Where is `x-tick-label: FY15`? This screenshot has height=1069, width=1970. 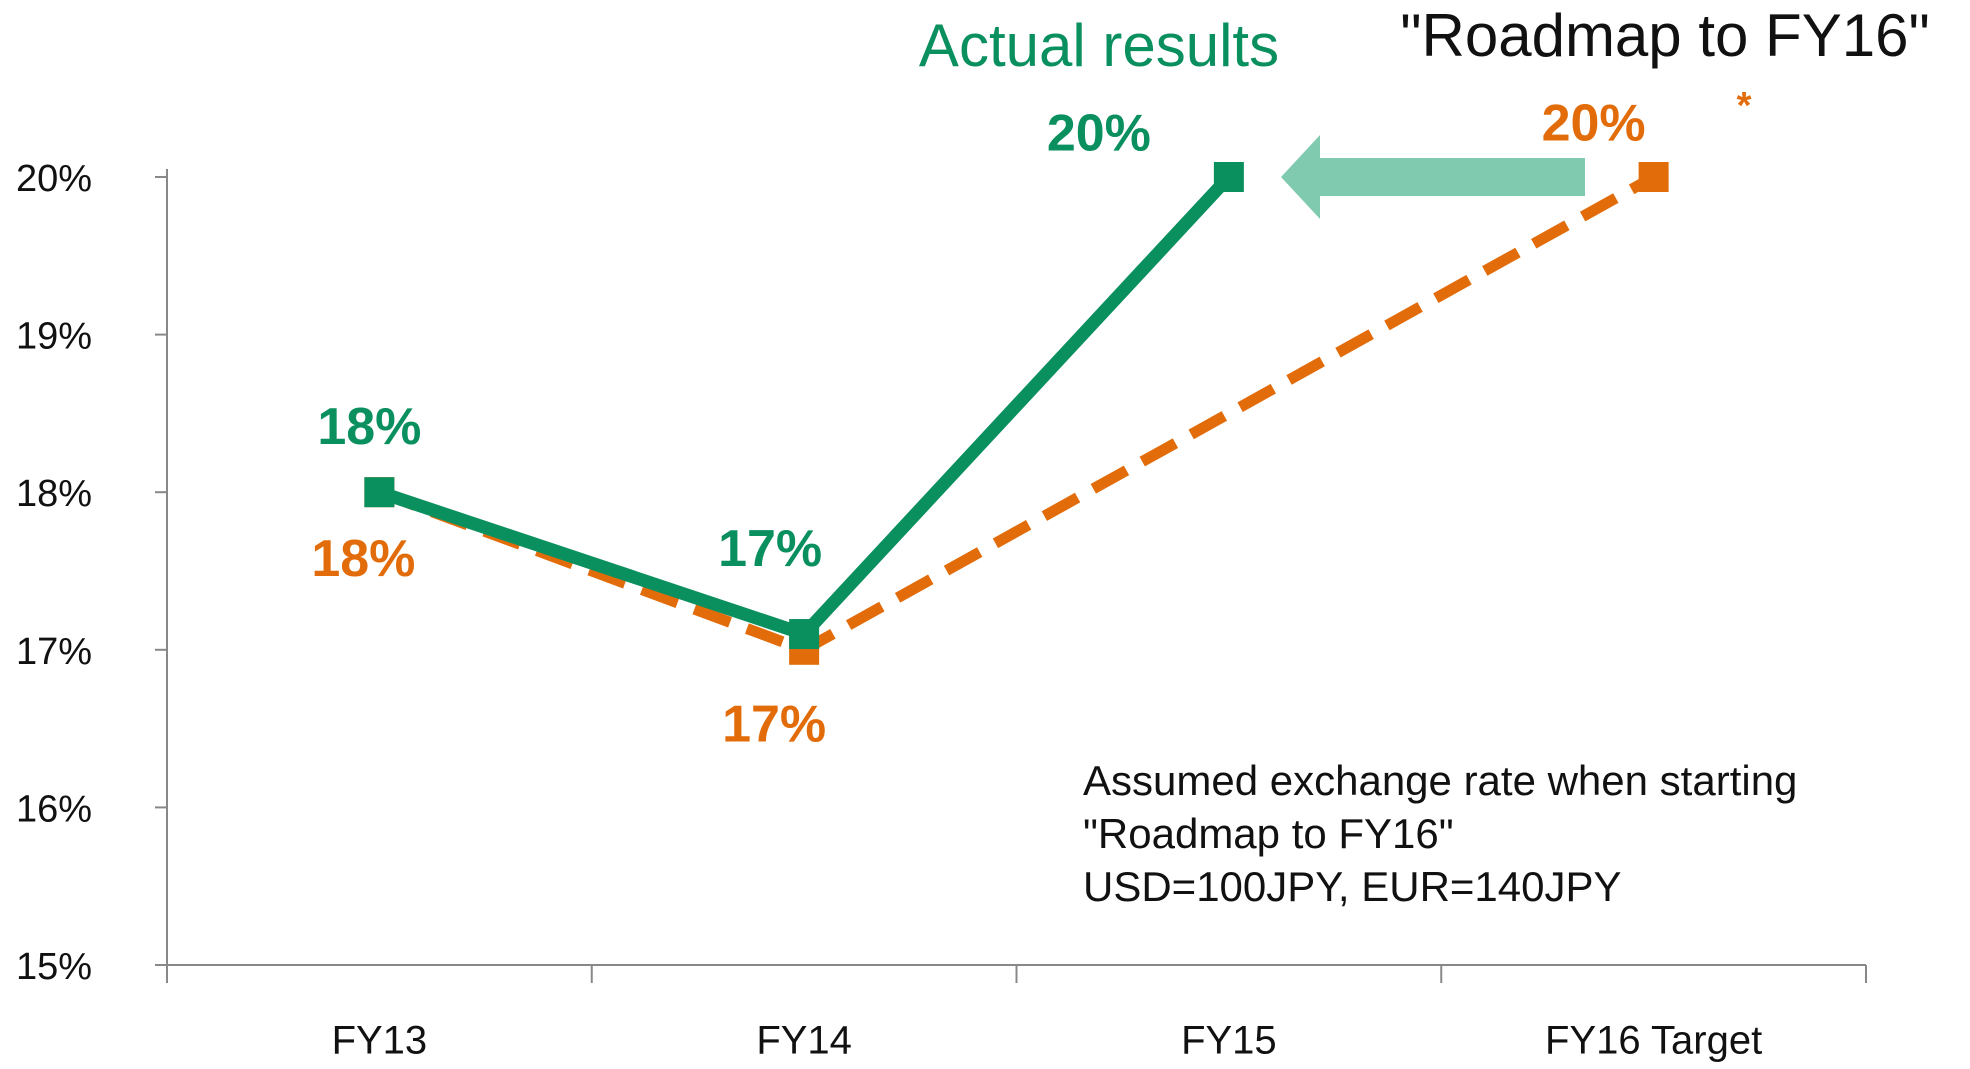 x-tick-label: FY15 is located at coordinates (1229, 1041).